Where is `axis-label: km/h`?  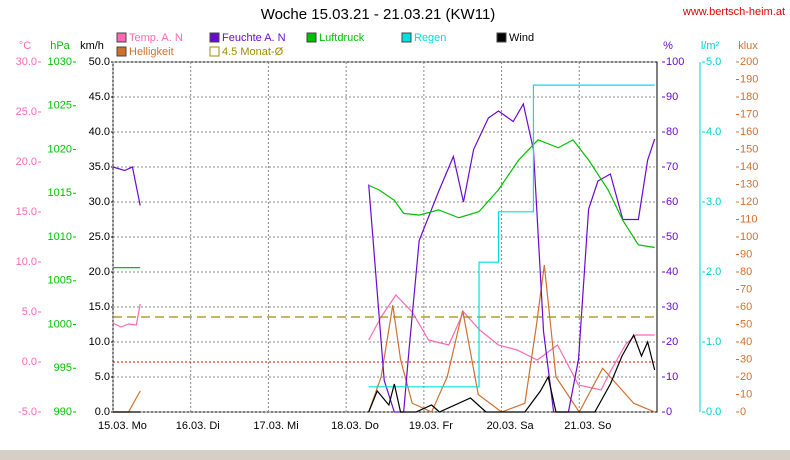
axis-label: km/h is located at coordinates (92, 46).